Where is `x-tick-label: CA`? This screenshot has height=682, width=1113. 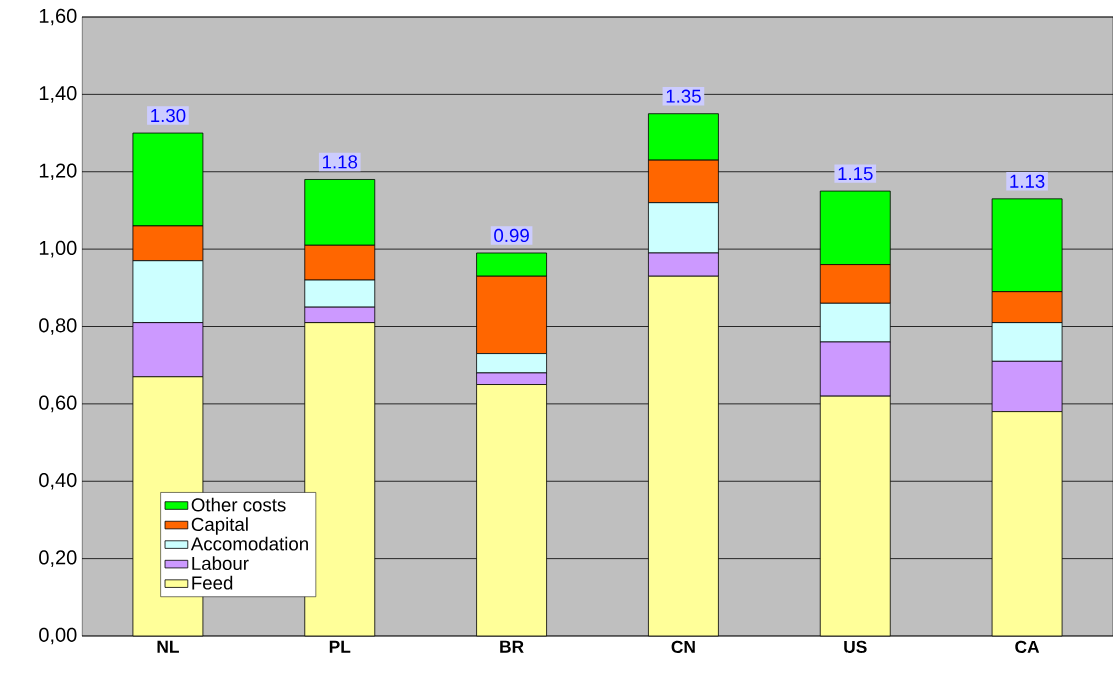
x-tick-label: CA is located at coordinates (1027, 646).